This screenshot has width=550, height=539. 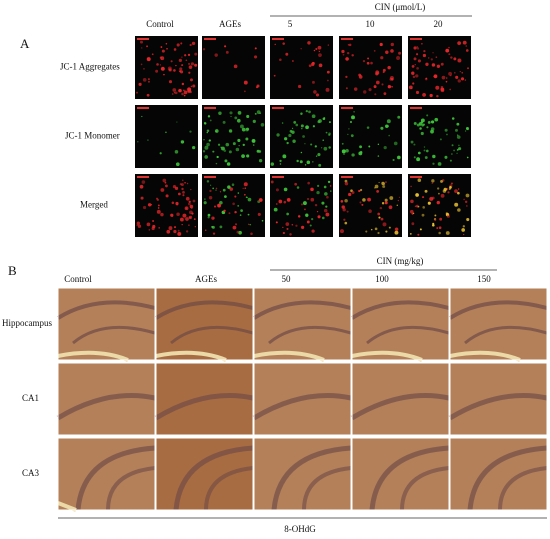 What do you see at coordinates (300, 529) in the screenshot?
I see `footer-label: 8-OHdG` at bounding box center [300, 529].